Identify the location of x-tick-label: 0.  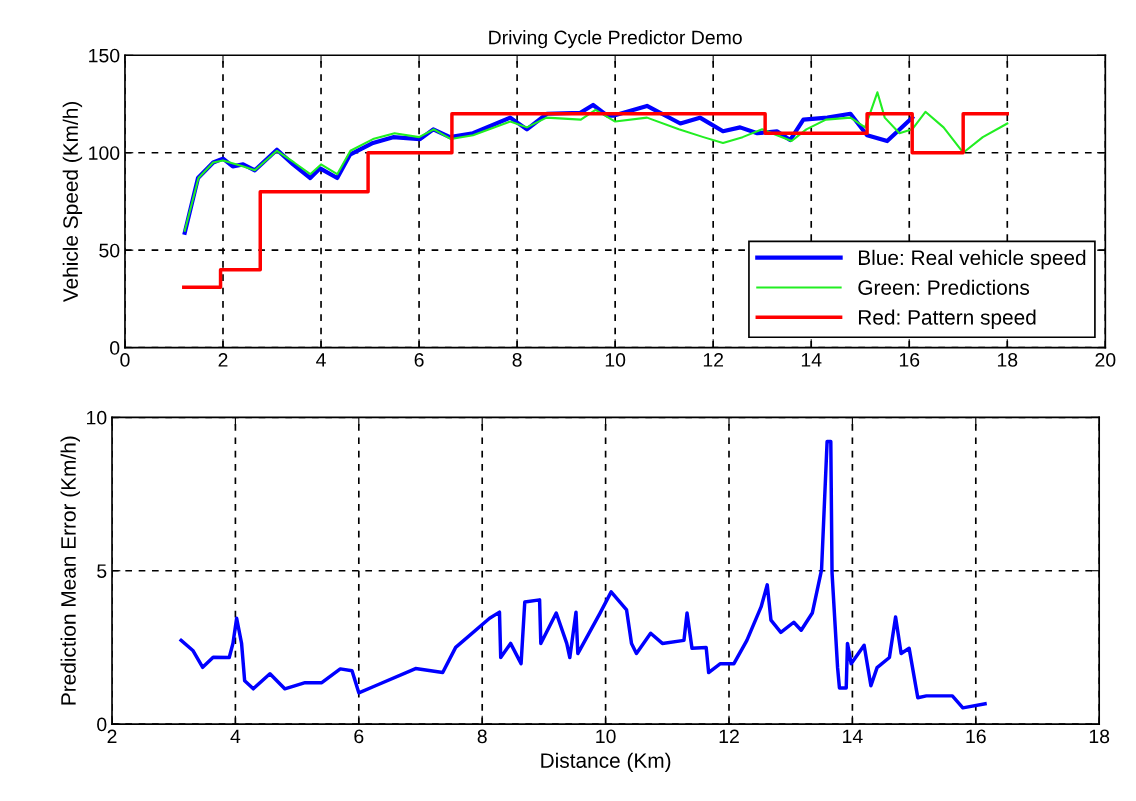
(125, 360).